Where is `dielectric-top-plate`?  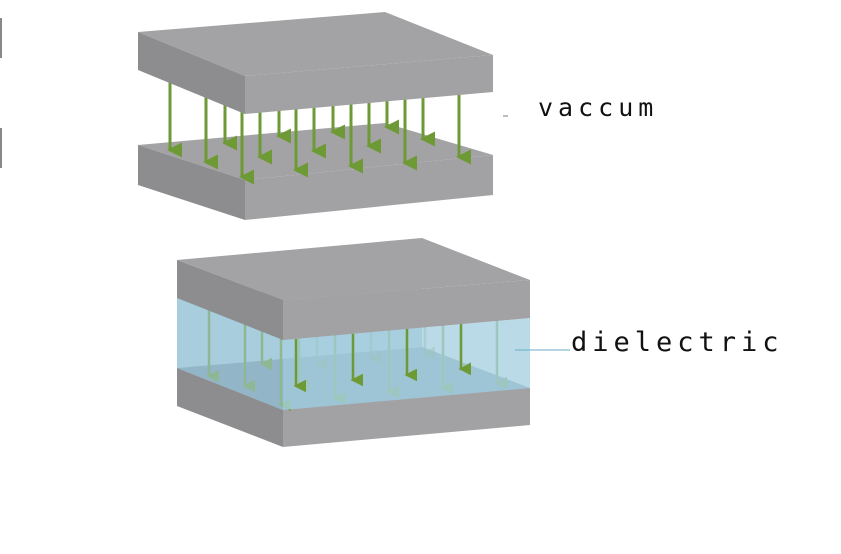
dielectric-top-plate is located at coordinates (353, 289).